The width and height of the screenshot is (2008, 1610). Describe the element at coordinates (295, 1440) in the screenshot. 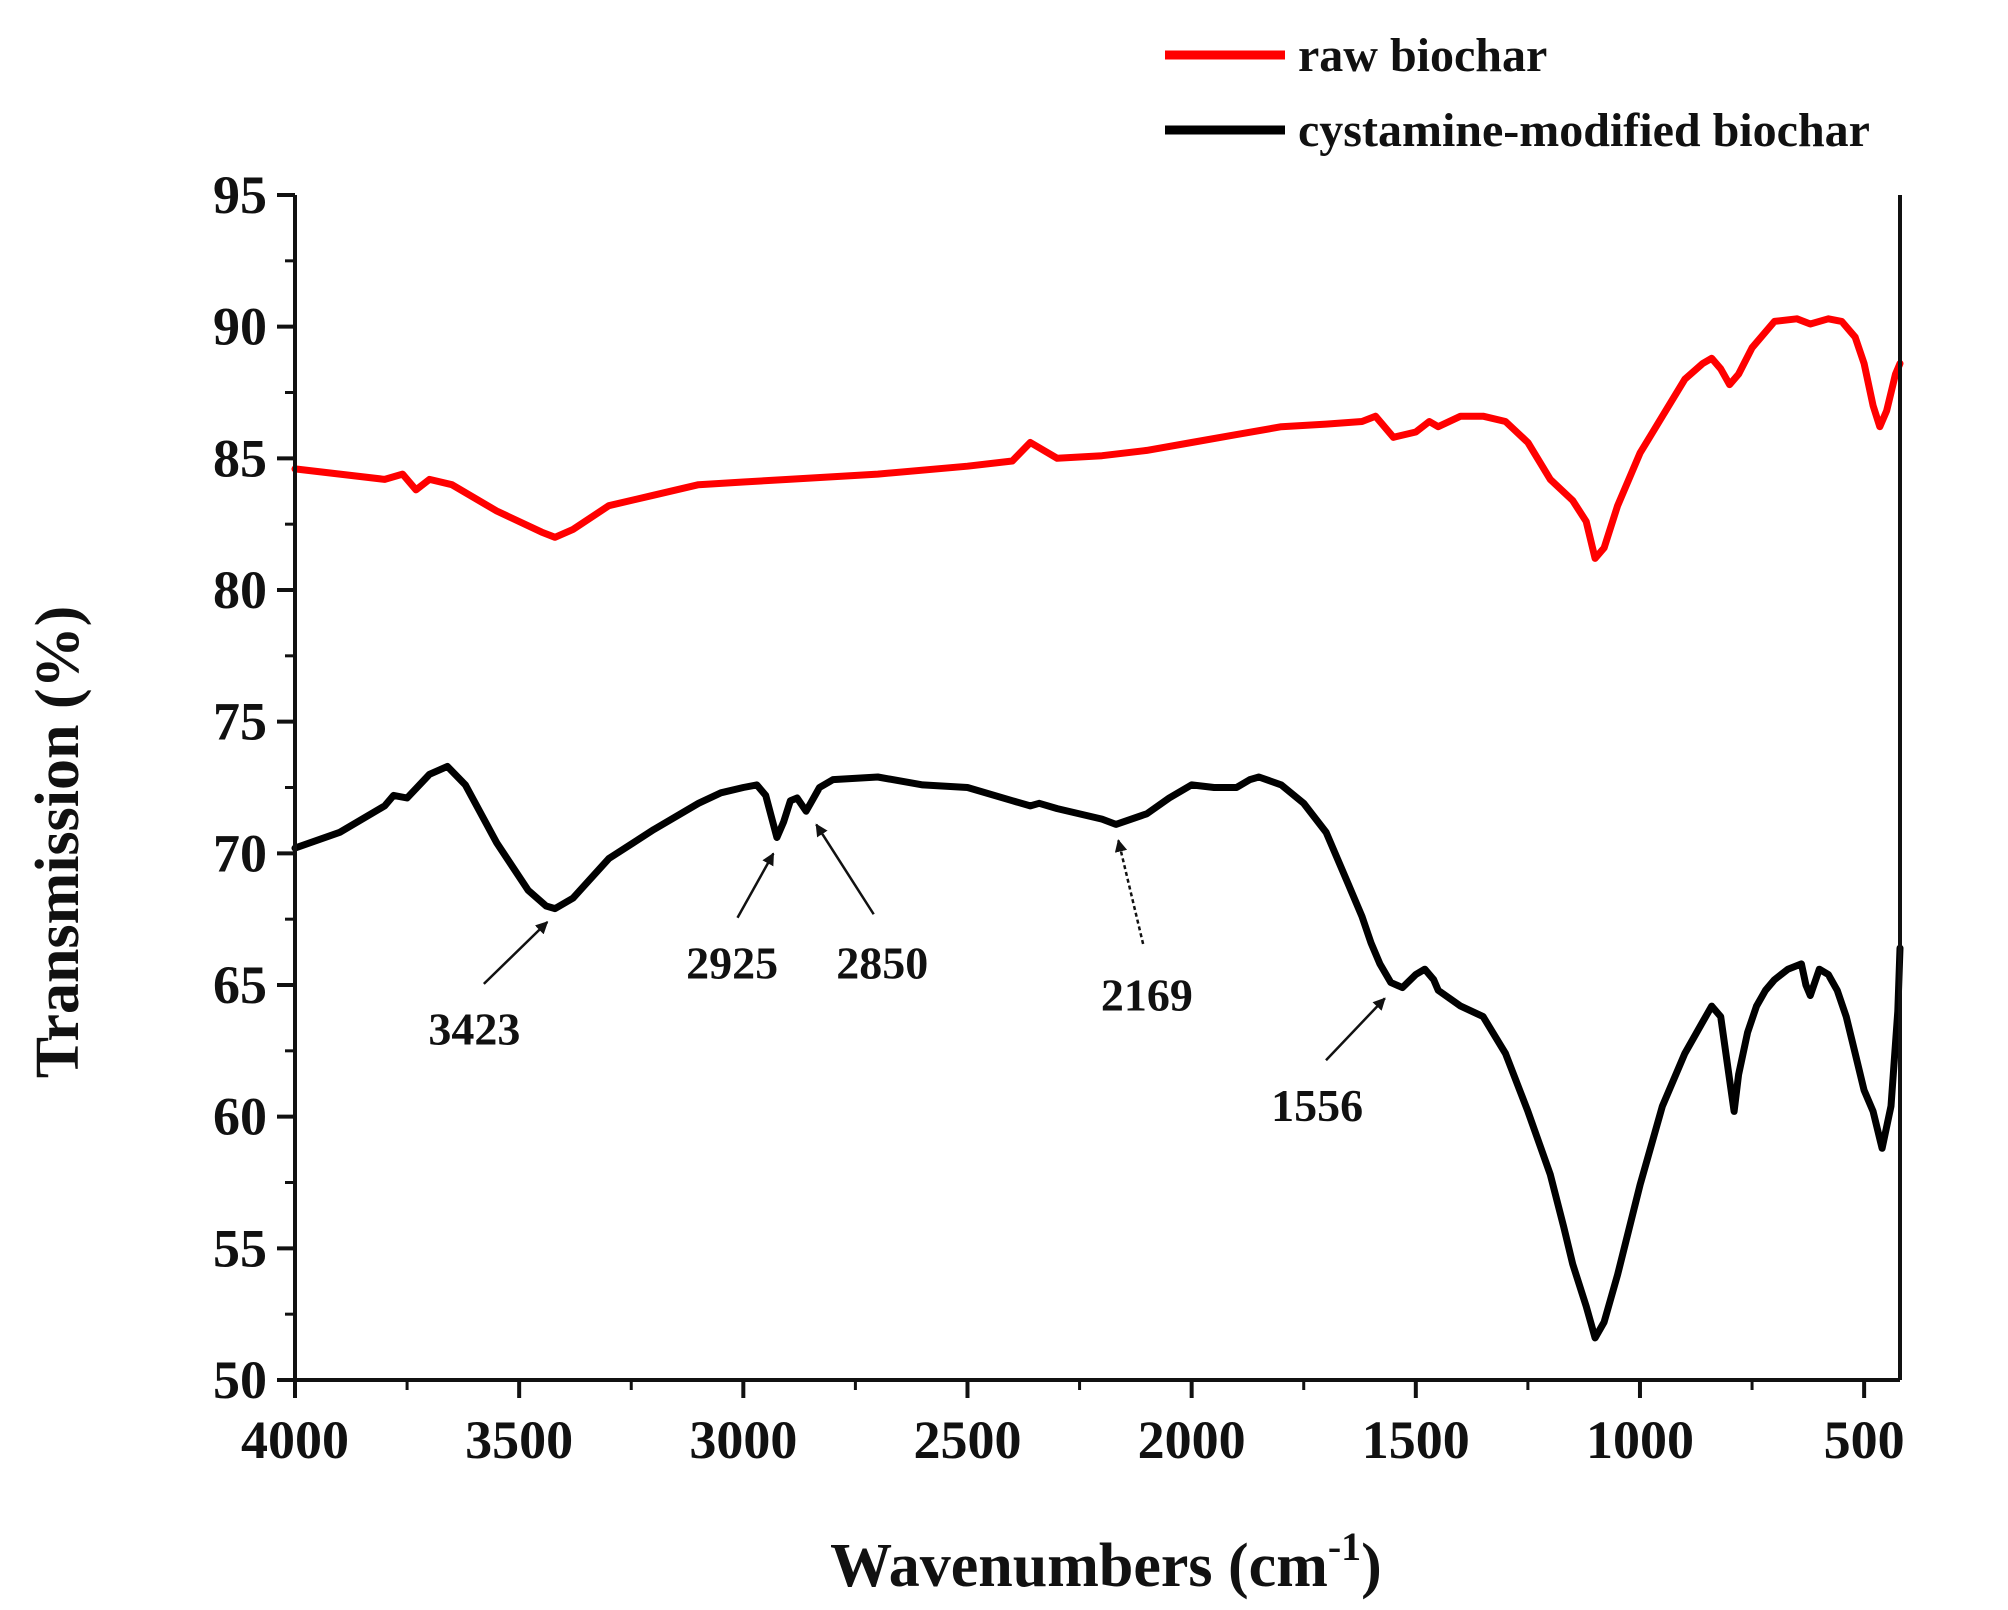

I see `x-tick-label: 4000` at that location.